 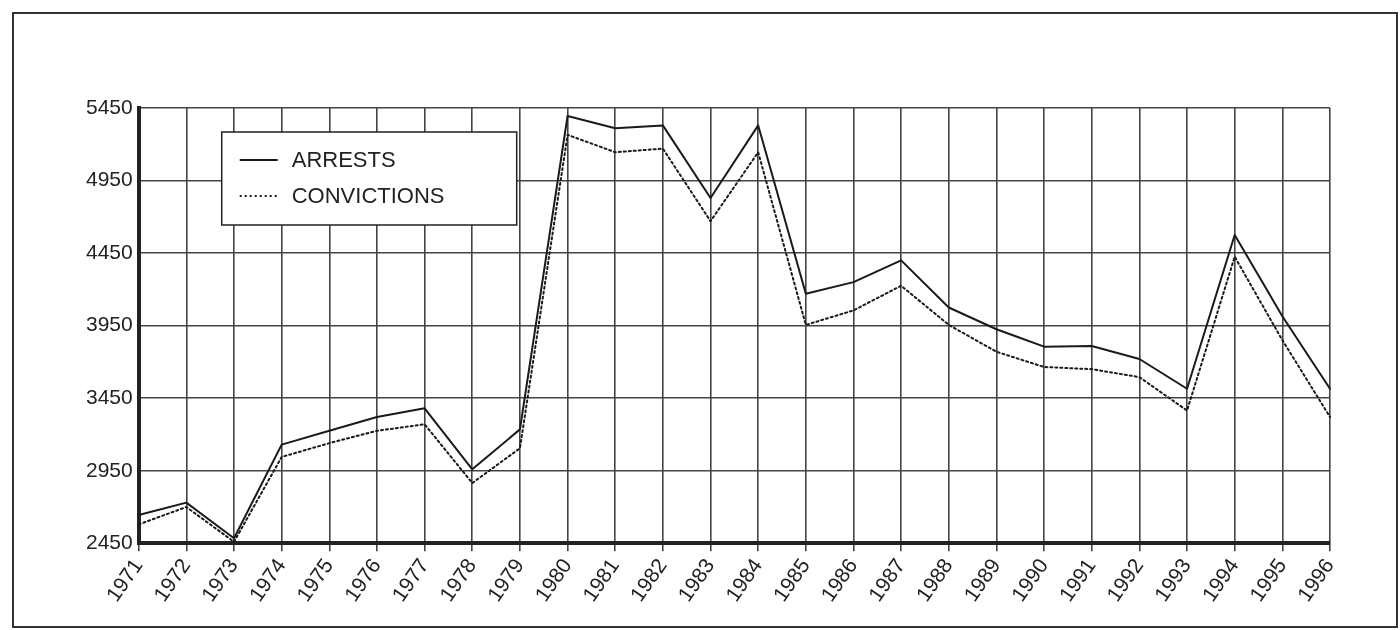 I want to click on y-tick-label: 3450, so click(x=109, y=396).